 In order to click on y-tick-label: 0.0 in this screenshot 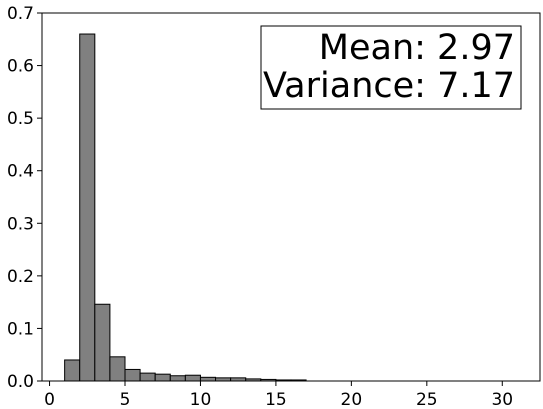, I will do `click(20, 382)`.